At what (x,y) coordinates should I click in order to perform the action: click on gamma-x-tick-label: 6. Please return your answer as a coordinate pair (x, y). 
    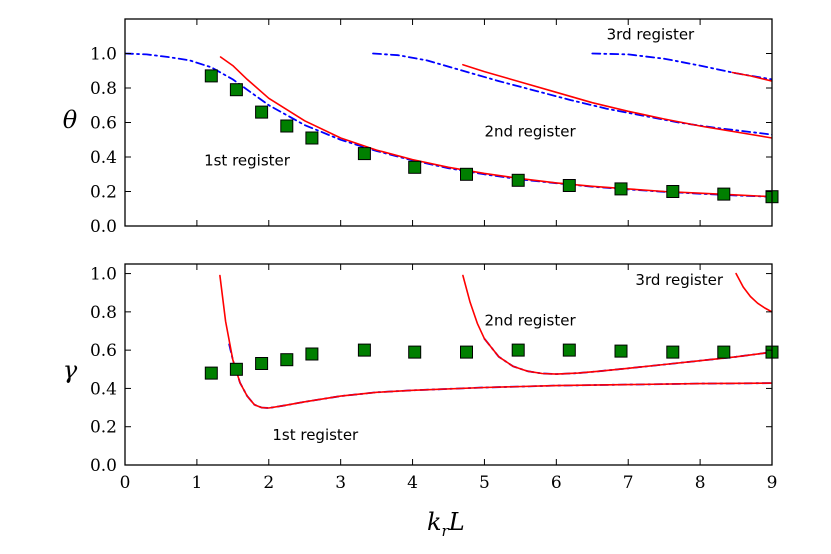
    Looking at the image, I should click on (556, 483).